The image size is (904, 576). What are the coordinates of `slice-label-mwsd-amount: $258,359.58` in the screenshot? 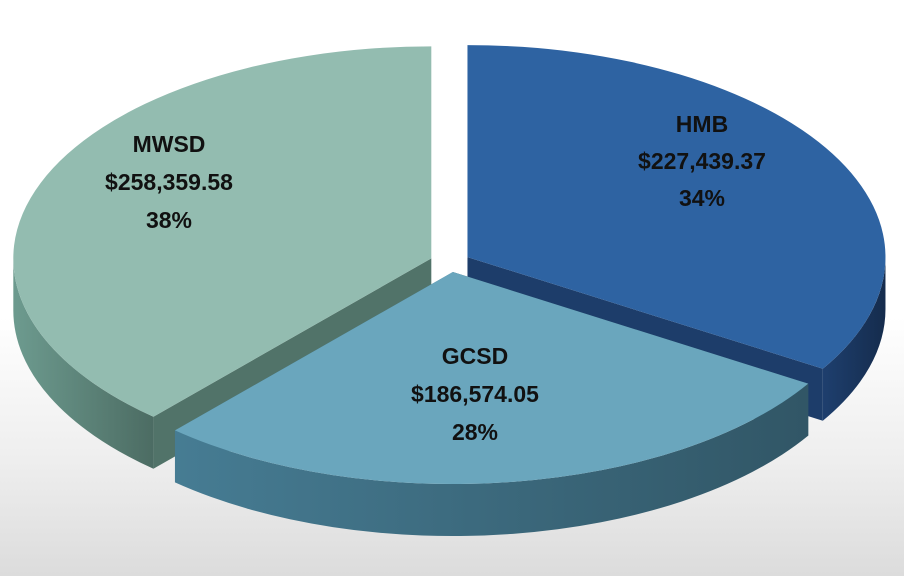 It's located at (169, 182).